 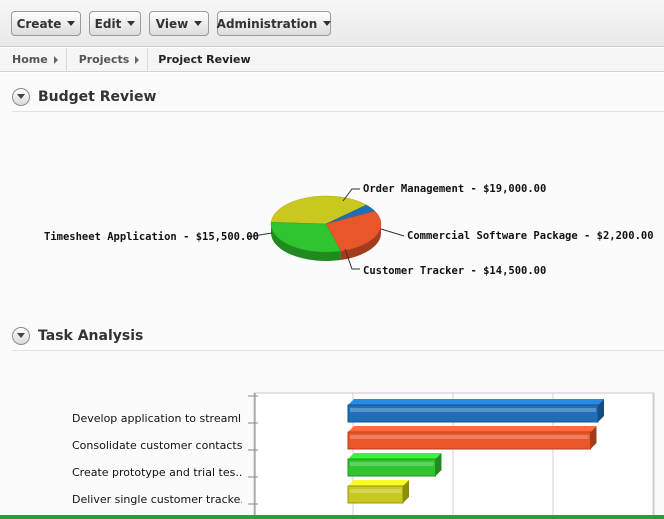 What do you see at coordinates (455, 271) in the screenshot?
I see `pie-label-customer-tracker: Customer Tracker - $14,500.00` at bounding box center [455, 271].